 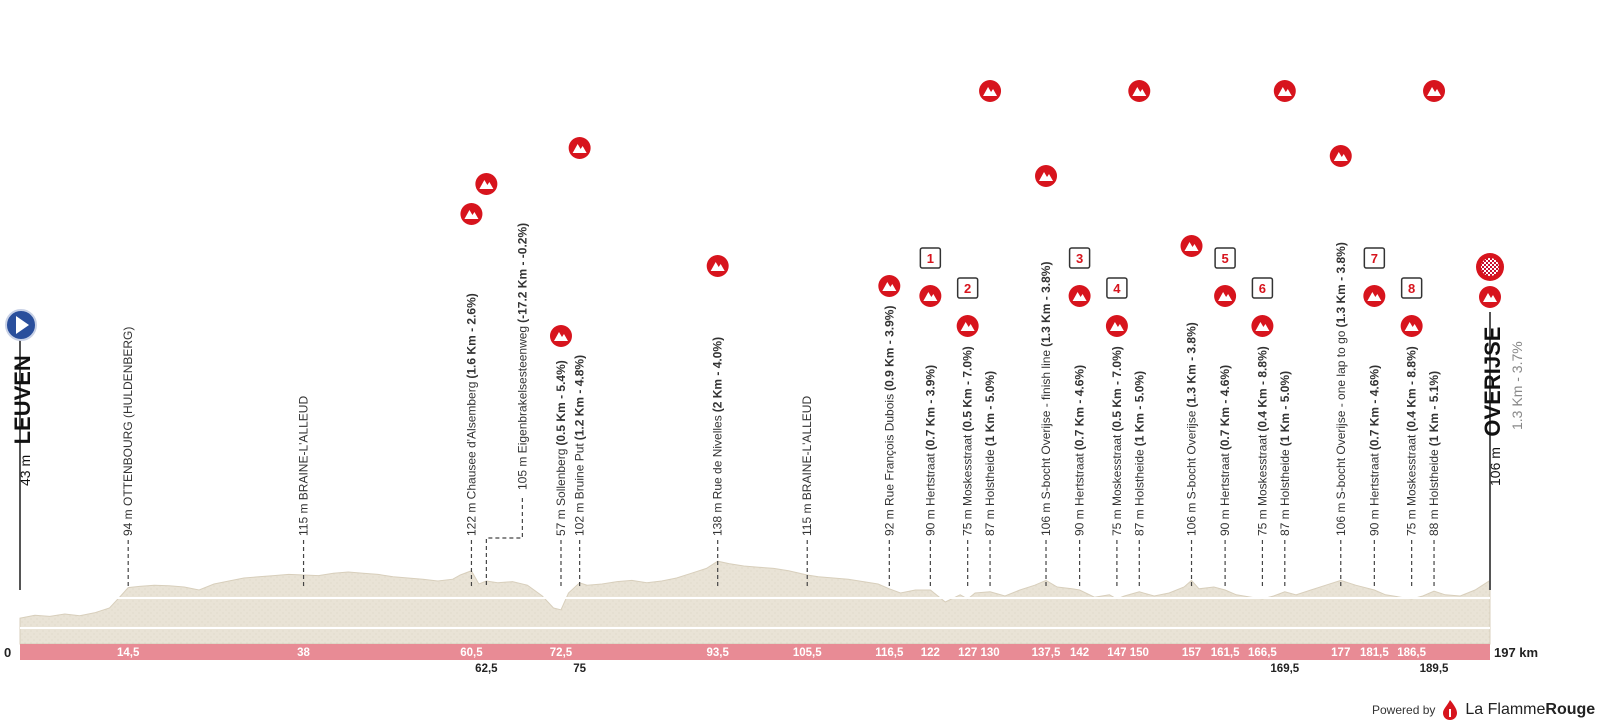 I want to click on km-tick-label: 137,5, so click(x=1046, y=653).